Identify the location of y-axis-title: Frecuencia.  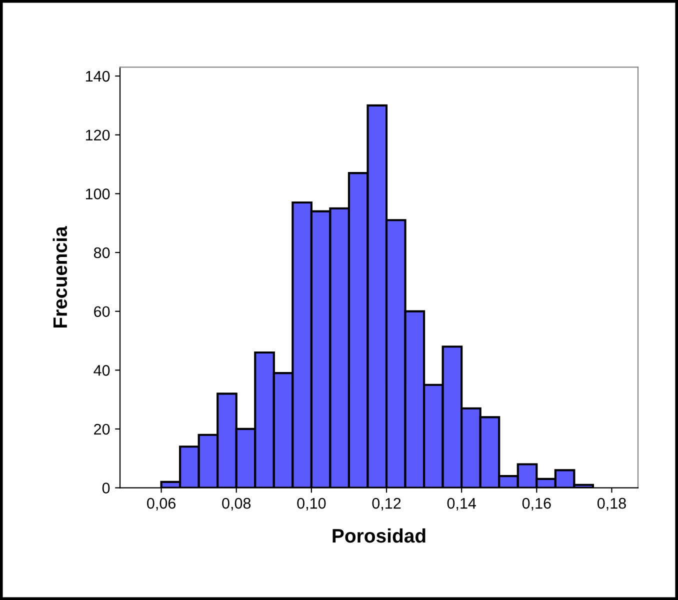
(60, 277).